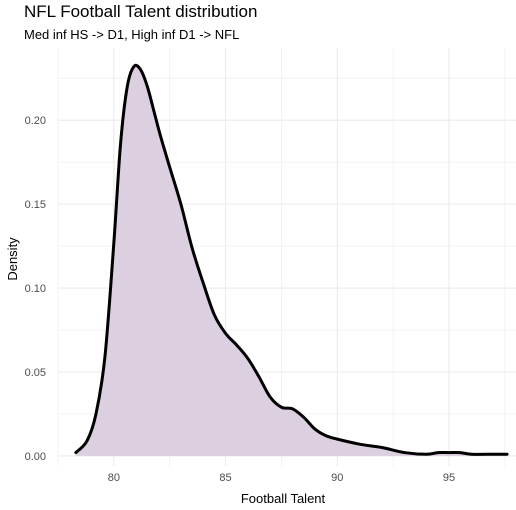 This screenshot has width=516, height=510. What do you see at coordinates (283, 498) in the screenshot?
I see `x-axis-title: Football Talent` at bounding box center [283, 498].